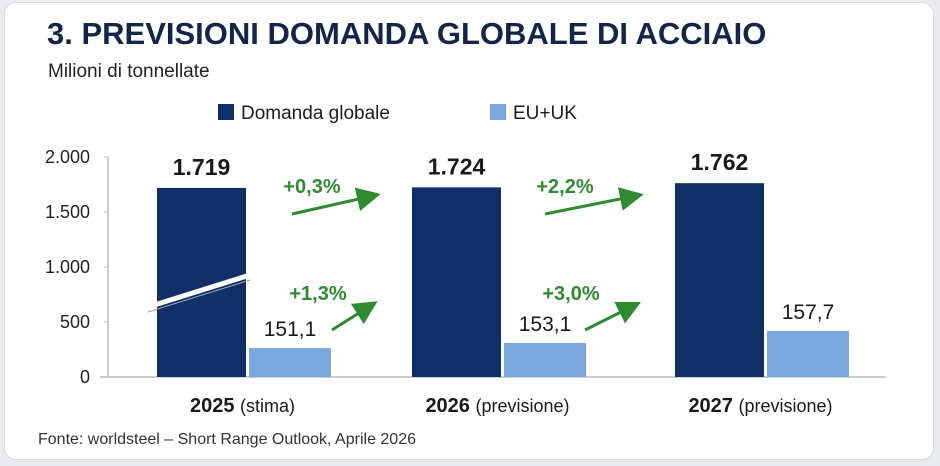  Describe the element at coordinates (311, 187) in the screenshot. I see `growth-label-global: +0,3%` at that location.